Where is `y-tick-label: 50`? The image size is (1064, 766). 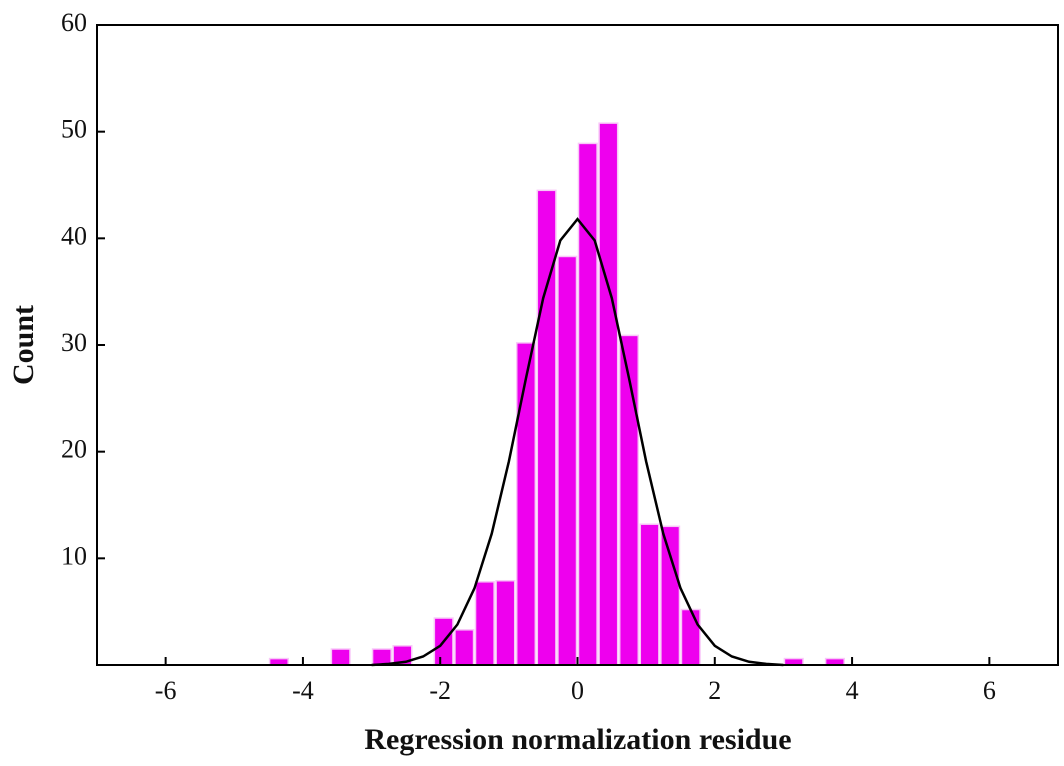 y-tick-label: 50 is located at coordinates (74, 129).